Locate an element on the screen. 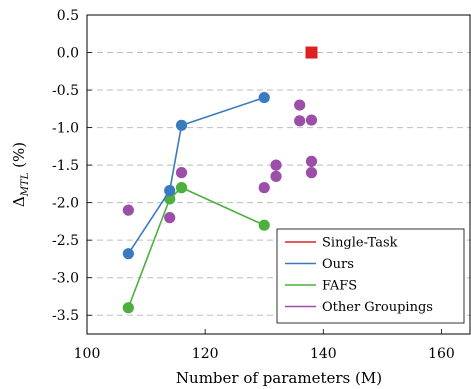 The height and width of the screenshot is (389, 471). data-point-single-task is located at coordinates (311, 52).